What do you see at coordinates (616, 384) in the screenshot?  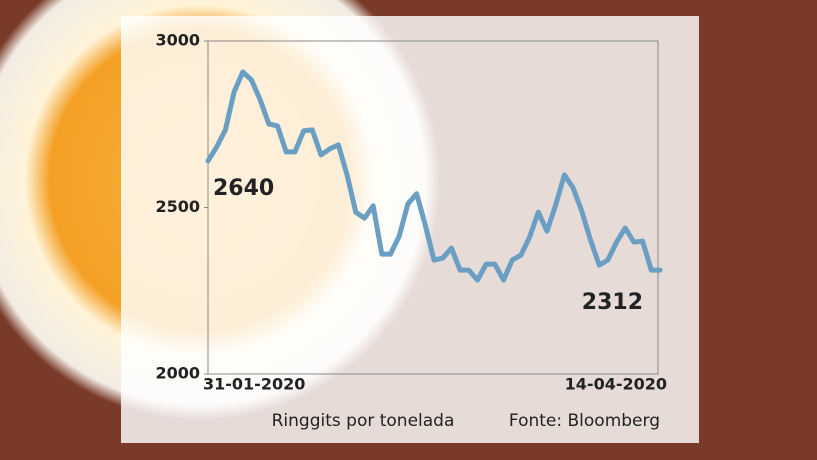 I see `x-tick-label: 14-04-2020` at bounding box center [616, 384].